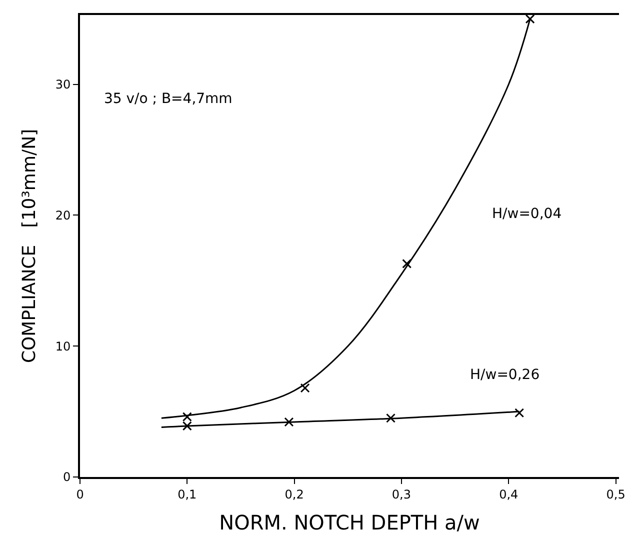  What do you see at coordinates (340, 419) in the screenshot?
I see `line-series` at bounding box center [340, 419].